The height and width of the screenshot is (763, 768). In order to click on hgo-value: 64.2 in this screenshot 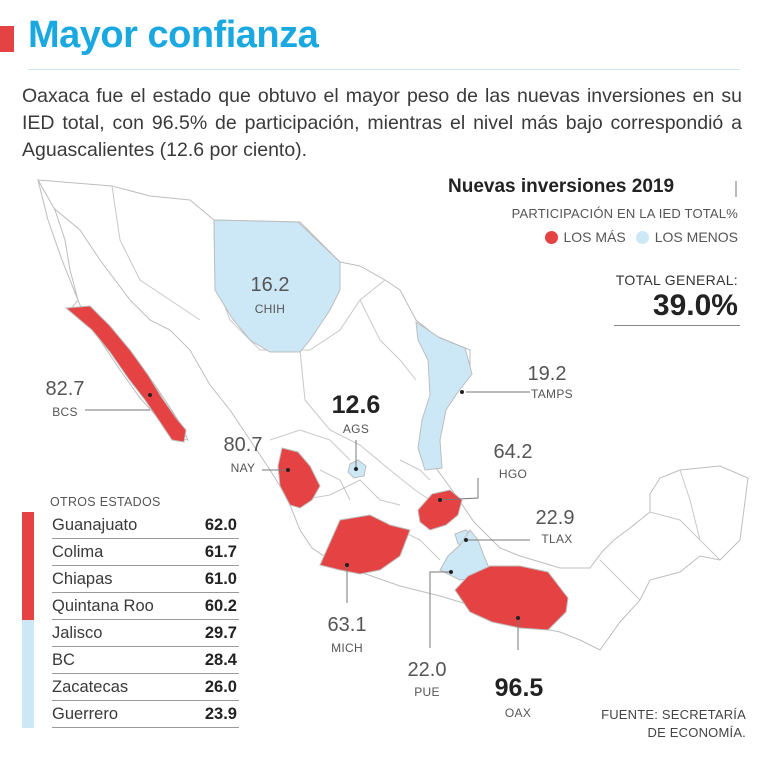, I will do `click(513, 452)`.